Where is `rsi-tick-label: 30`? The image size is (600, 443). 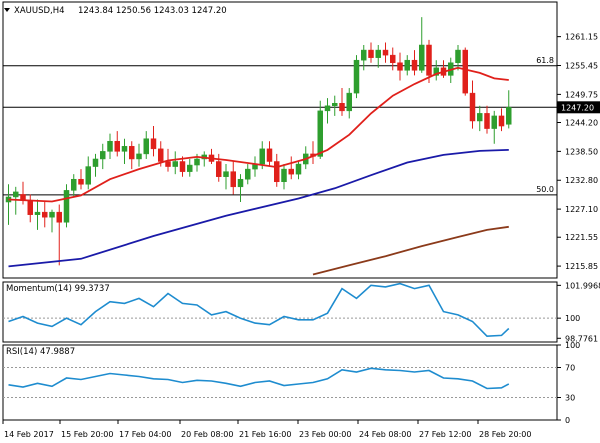 rsi-tick-label: 30 is located at coordinates (570, 398).